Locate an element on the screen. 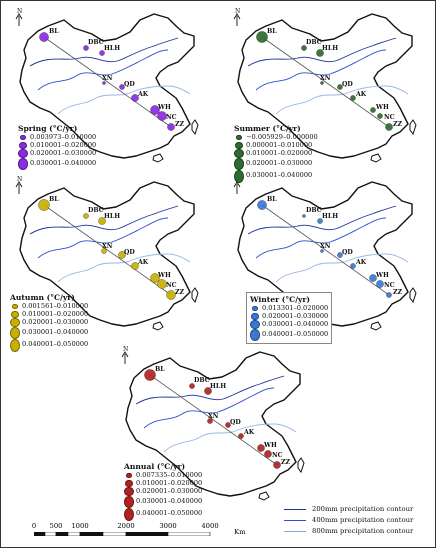  legend-class-label: 0.001561–0.010000 is located at coordinates (55, 306).